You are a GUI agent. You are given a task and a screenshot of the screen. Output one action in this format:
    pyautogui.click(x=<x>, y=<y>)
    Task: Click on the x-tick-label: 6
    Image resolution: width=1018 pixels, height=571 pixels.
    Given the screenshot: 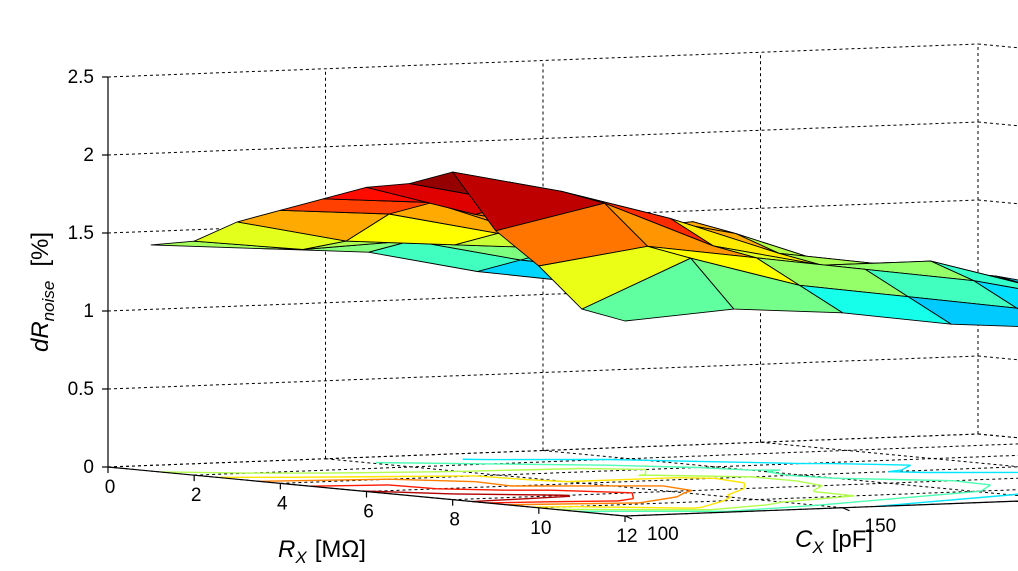 What is the action you would take?
    pyautogui.click(x=368, y=512)
    